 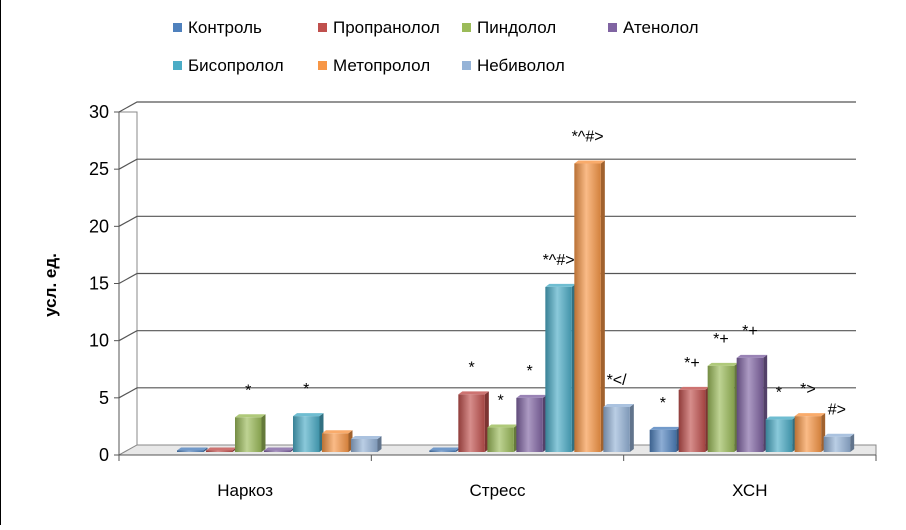 I want to click on y-tick-label: 10, so click(x=99, y=341).